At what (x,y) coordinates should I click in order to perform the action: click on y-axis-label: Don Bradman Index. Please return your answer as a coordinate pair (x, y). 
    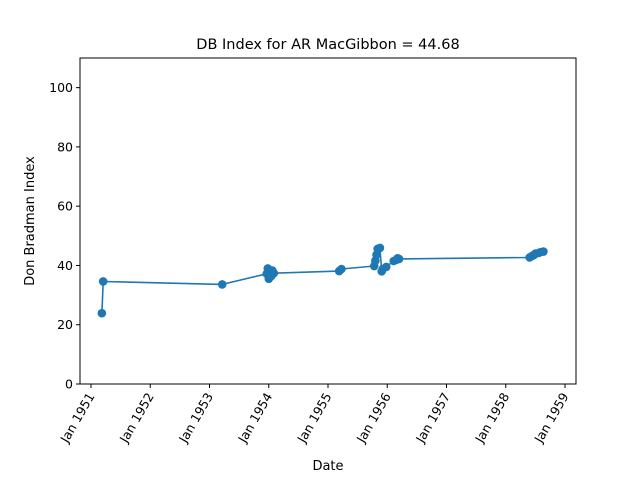
    Looking at the image, I should click on (30, 221).